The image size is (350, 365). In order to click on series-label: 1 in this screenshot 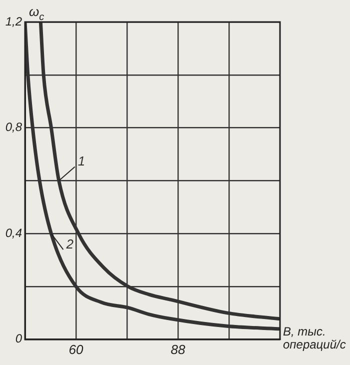, I will do `click(82, 161)`.